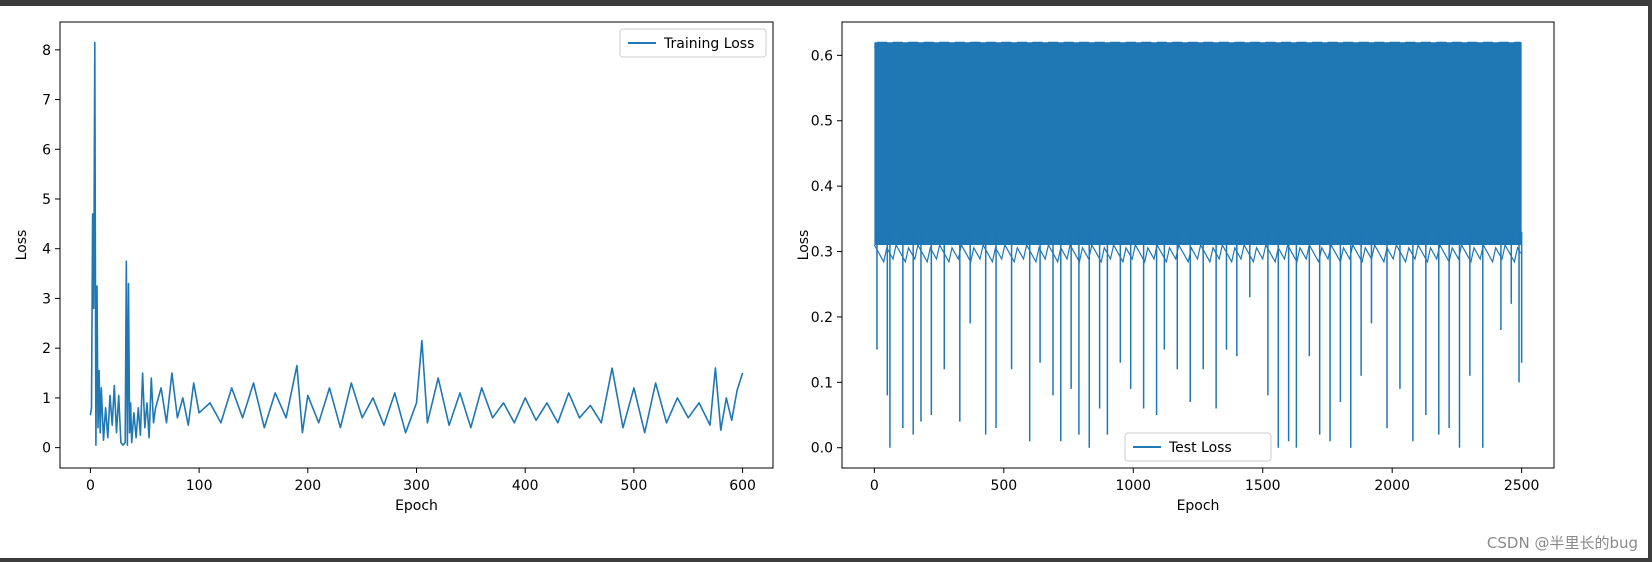 The height and width of the screenshot is (562, 1652). Describe the element at coordinates (822, 449) in the screenshot. I see `y-tick-label: 0.0` at that location.